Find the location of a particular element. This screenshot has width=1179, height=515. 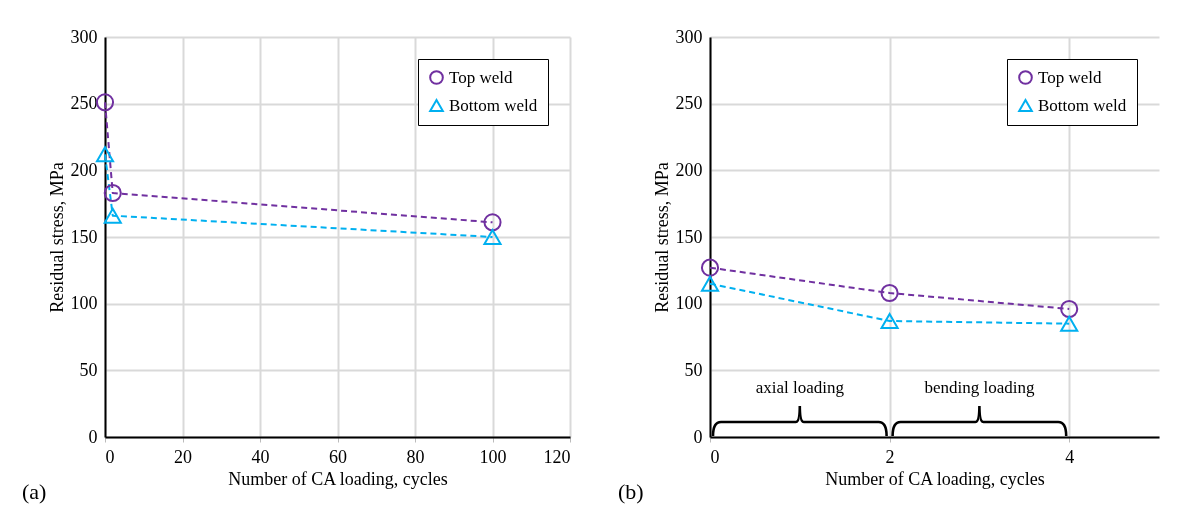

x-tick-label: 40 is located at coordinates (260, 456).